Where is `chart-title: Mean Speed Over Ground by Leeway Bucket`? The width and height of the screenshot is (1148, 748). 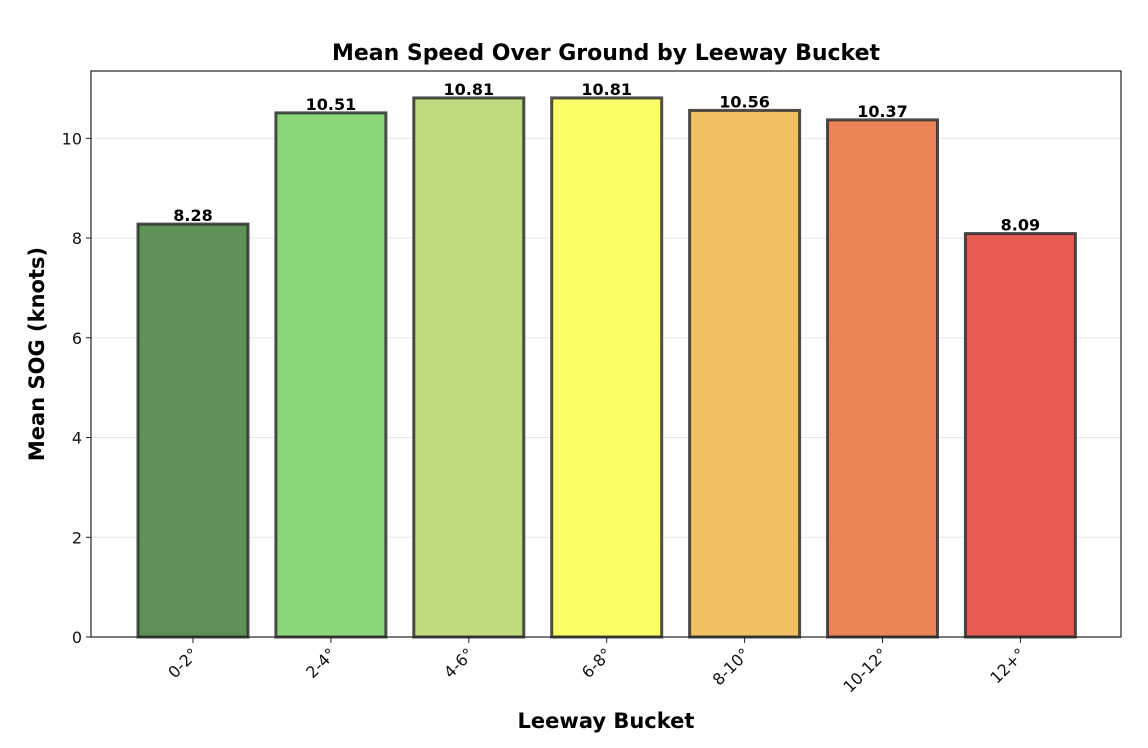 chart-title: Mean Speed Over Ground by Leeway Bucket is located at coordinates (606, 53).